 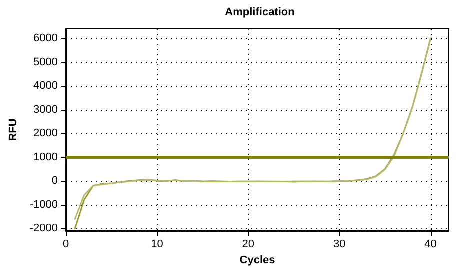 What do you see at coordinates (260, 12) in the screenshot?
I see `chart-title: Amplification` at bounding box center [260, 12].